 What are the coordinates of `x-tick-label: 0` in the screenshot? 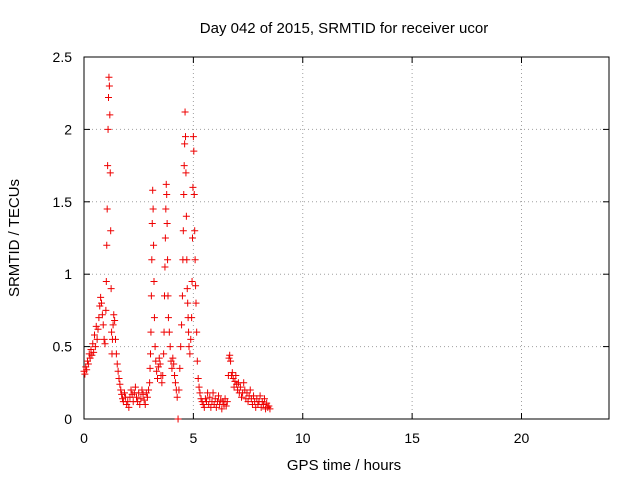 It's located at (84, 438).